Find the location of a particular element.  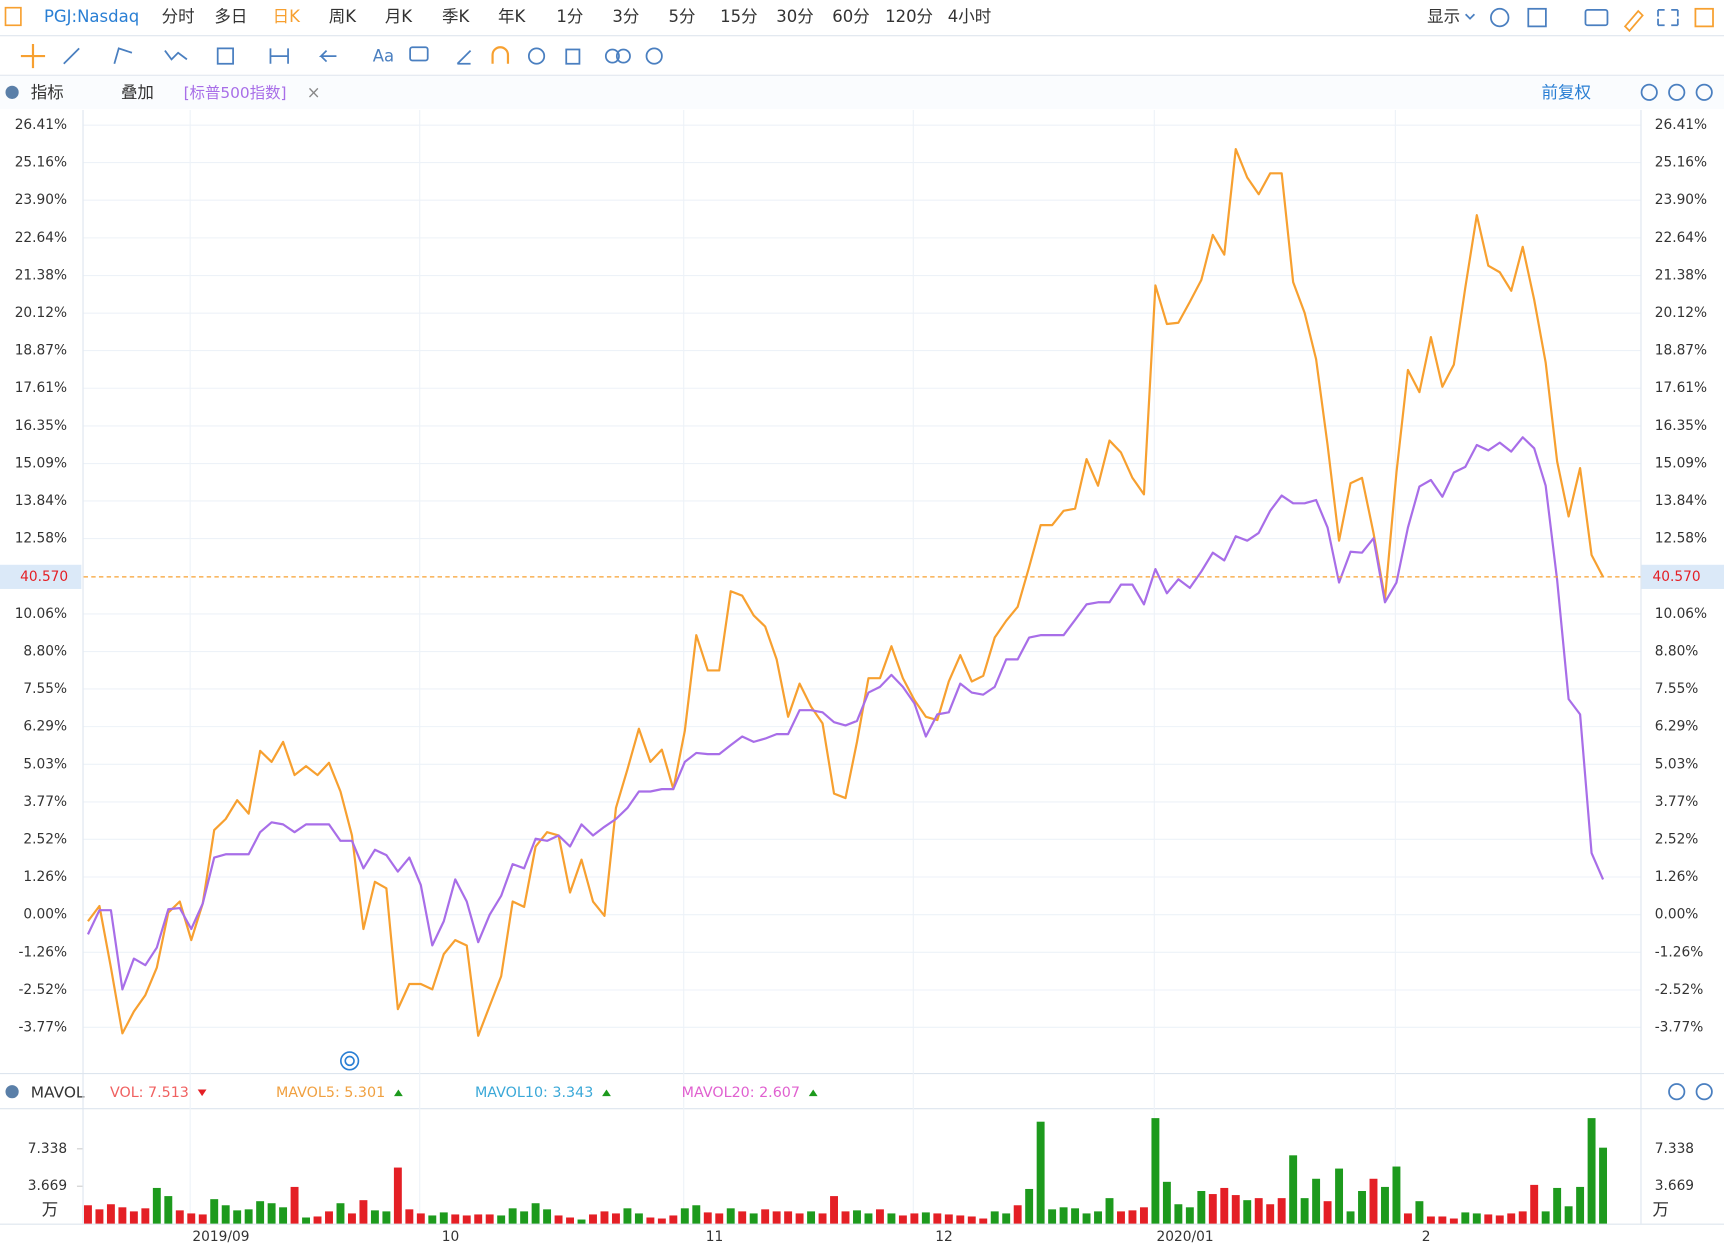

display-menu: 显示 is located at coordinates (1443, 16).